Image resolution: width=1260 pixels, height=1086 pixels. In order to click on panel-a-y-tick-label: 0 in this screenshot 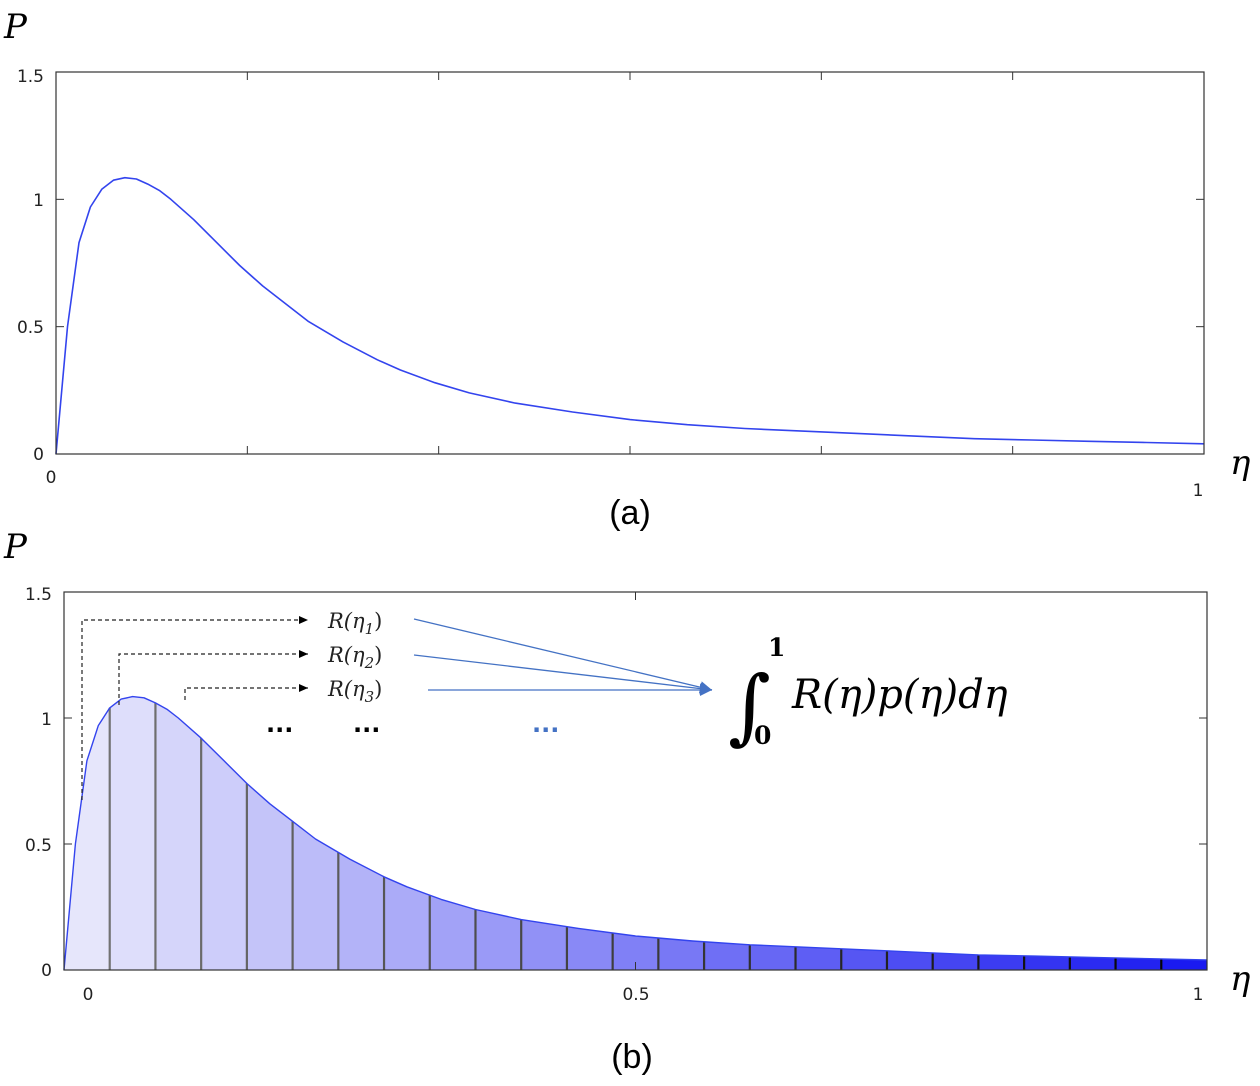, I will do `click(38, 455)`.